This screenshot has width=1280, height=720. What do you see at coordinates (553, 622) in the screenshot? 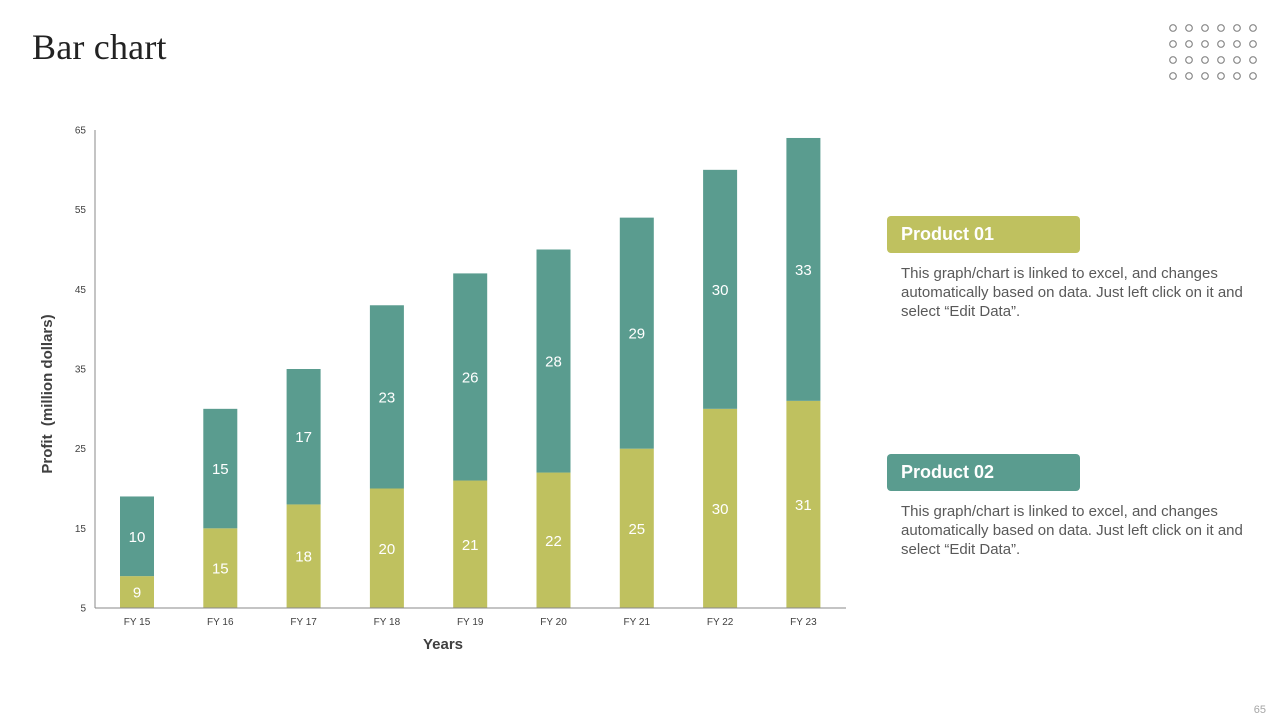
I see `x-tick-label: FY 20` at bounding box center [553, 622].